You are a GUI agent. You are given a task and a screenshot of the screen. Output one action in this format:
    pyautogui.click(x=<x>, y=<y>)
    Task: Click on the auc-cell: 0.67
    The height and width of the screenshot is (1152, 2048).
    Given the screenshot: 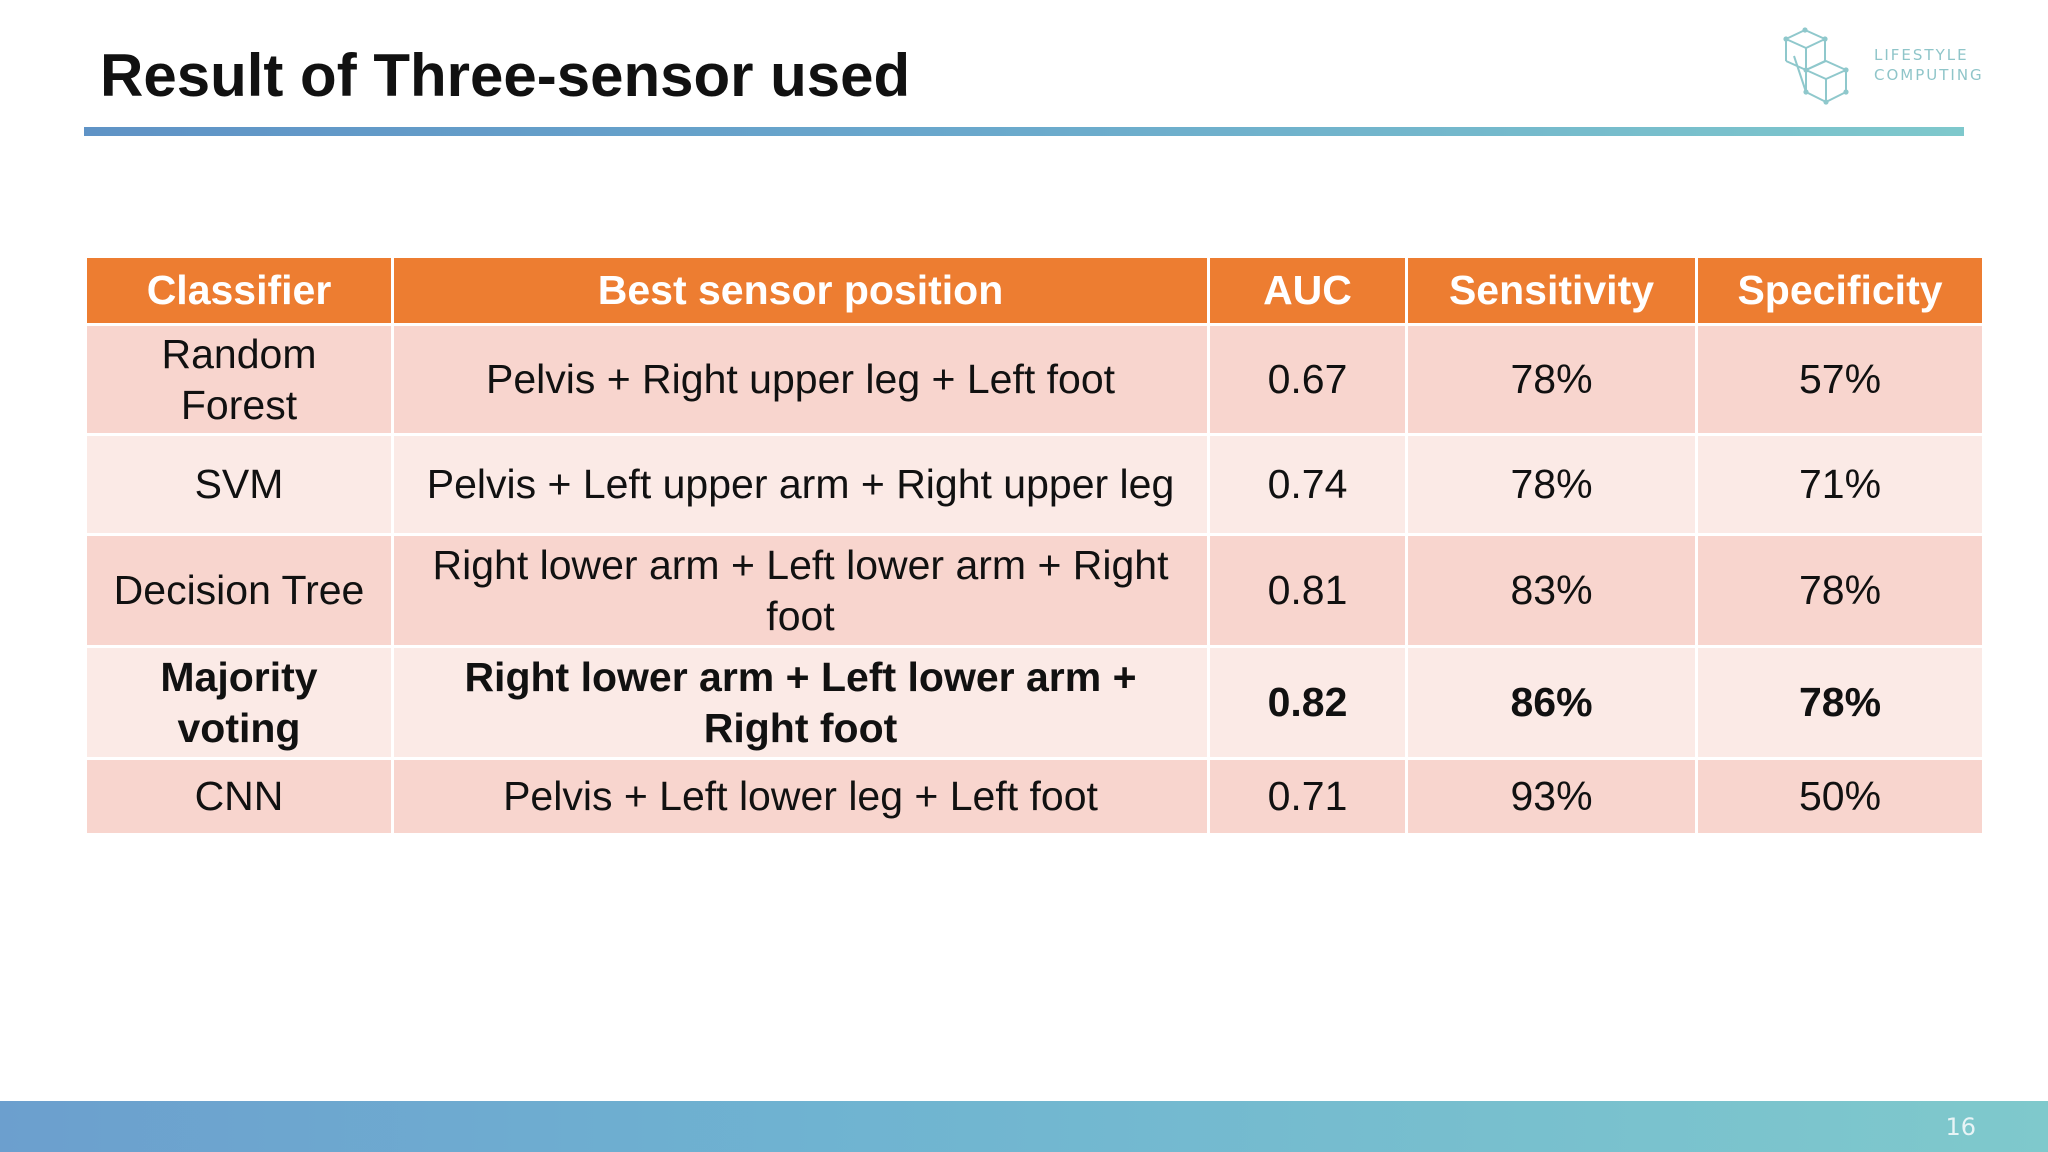 What is the action you would take?
    pyautogui.click(x=1307, y=379)
    